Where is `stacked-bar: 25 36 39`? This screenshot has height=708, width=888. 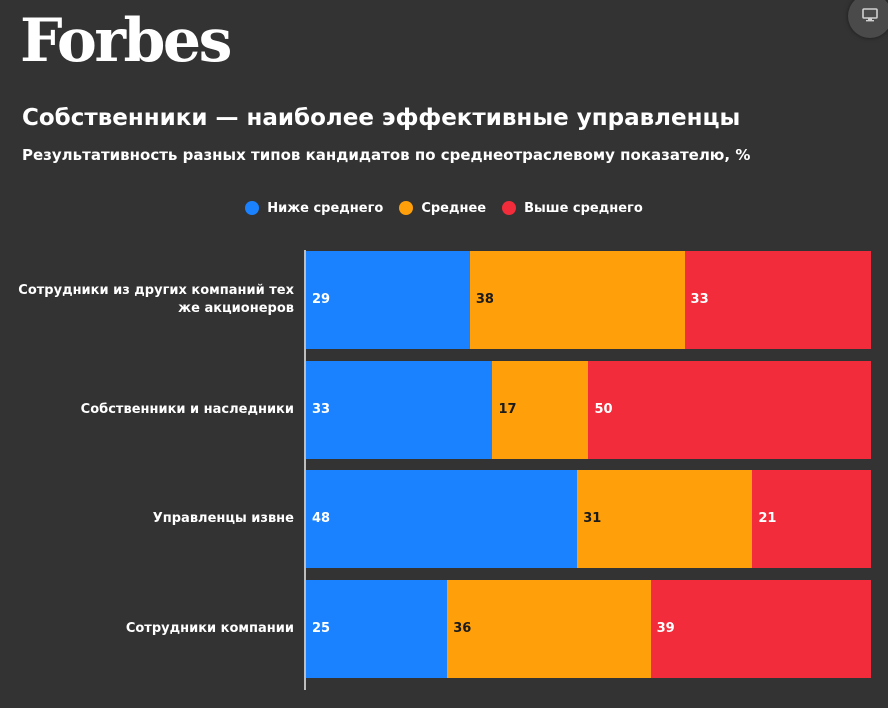 stacked-bar: 25 36 39 is located at coordinates (588, 629).